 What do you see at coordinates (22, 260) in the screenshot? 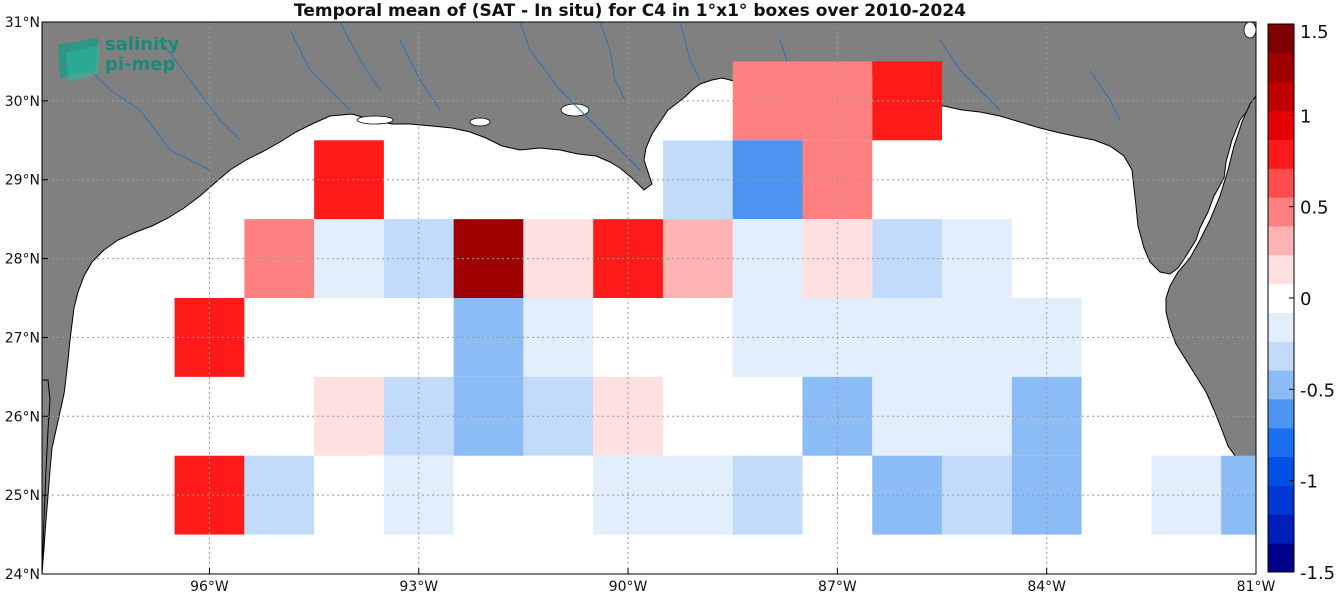
I see `lat-tick-label: 28°N` at bounding box center [22, 260].